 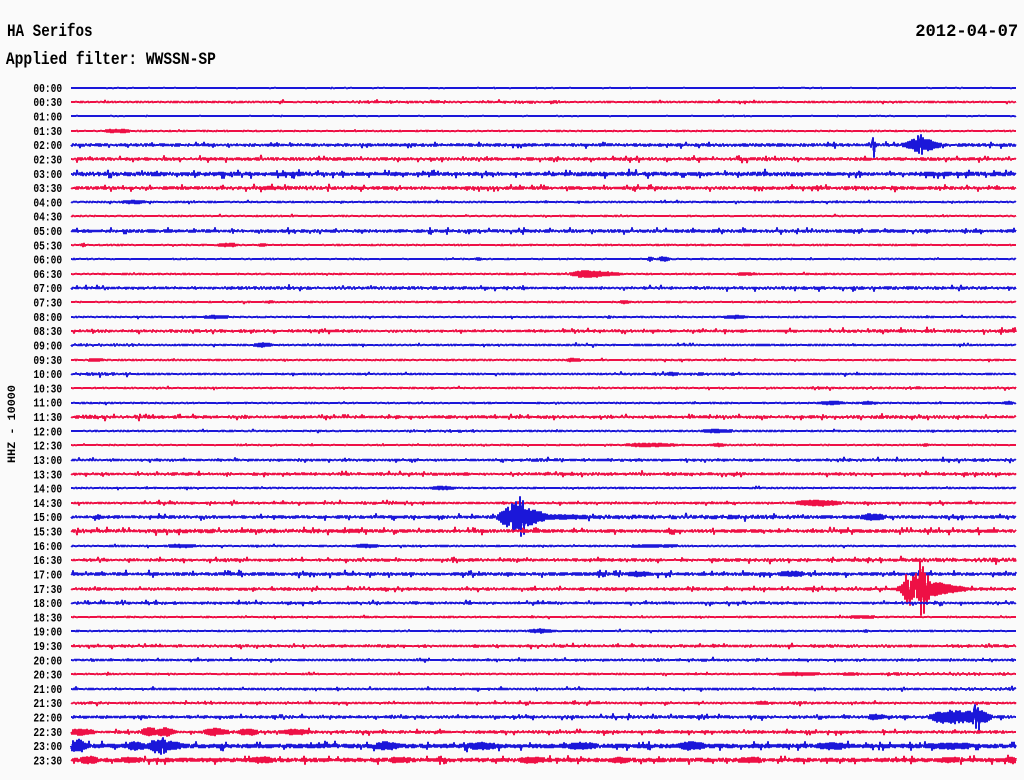 I want to click on svg-text: 05:00, so click(x=47, y=232).